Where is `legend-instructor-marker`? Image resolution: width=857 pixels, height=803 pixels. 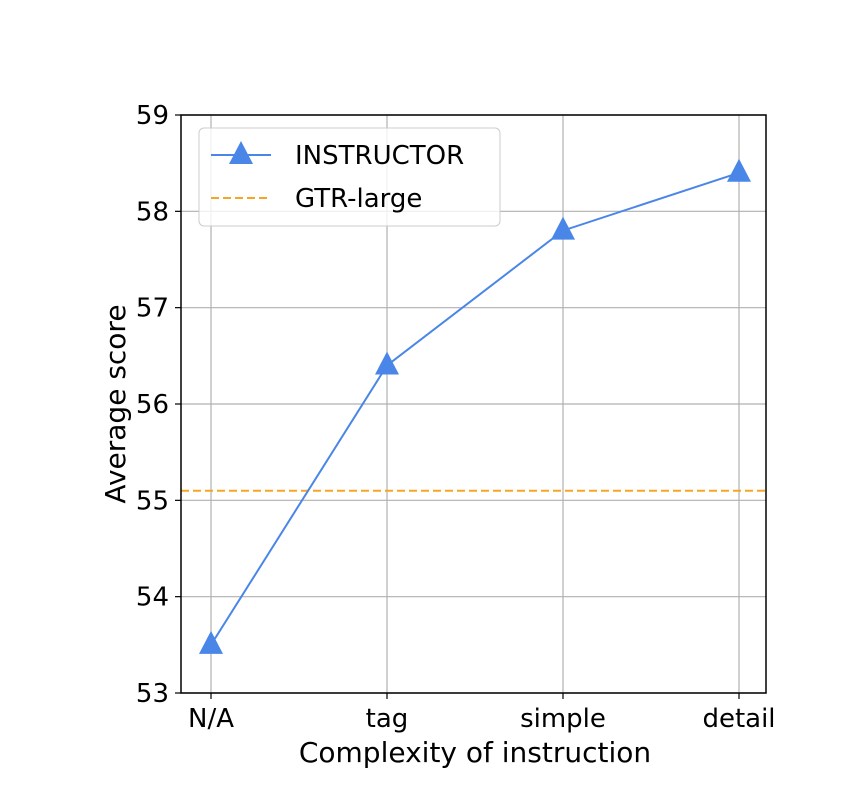
legend-instructor-marker is located at coordinates (241, 152).